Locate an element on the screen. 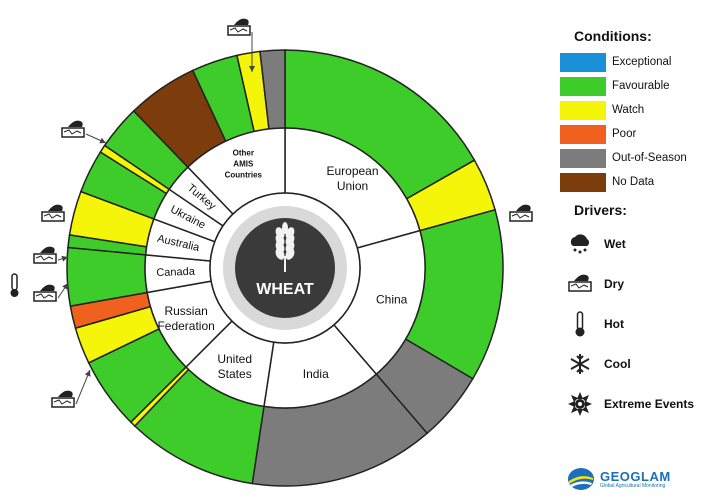 This screenshot has height=499, width=723. legend-label: Out-of-Season is located at coordinates (649, 158).